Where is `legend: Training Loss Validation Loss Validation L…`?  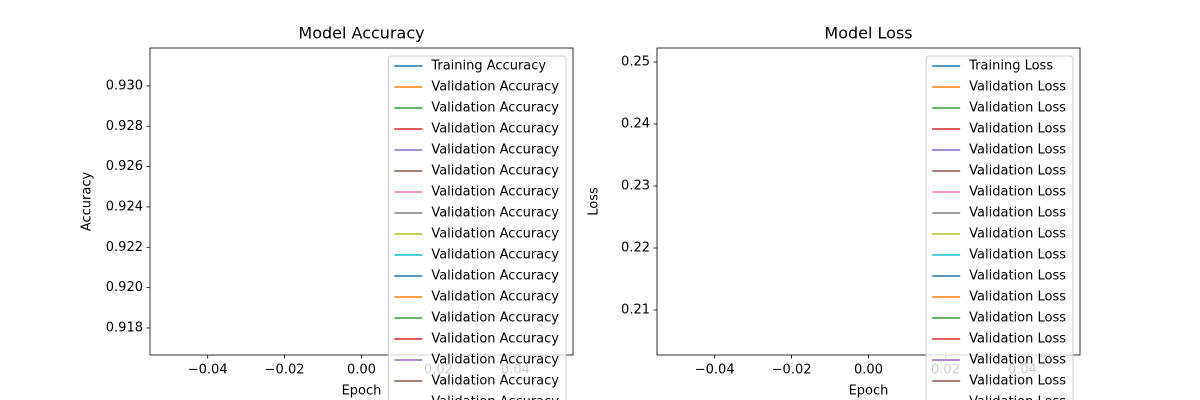
legend: Training Loss Validation Loss Validation L… is located at coordinates (999, 227).